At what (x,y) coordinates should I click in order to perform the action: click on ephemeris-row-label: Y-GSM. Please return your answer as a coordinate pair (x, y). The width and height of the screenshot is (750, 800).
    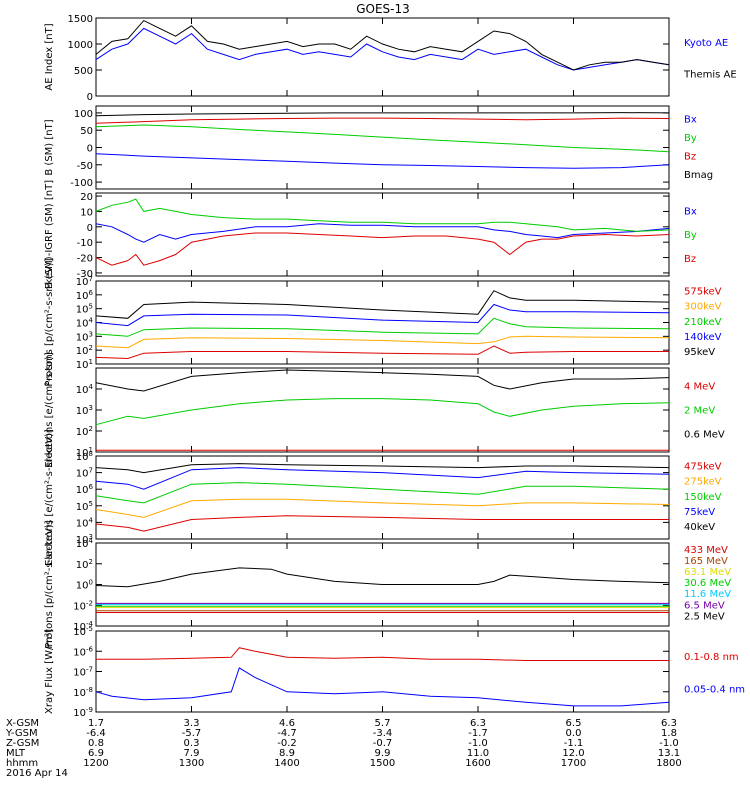
    Looking at the image, I should click on (21, 733).